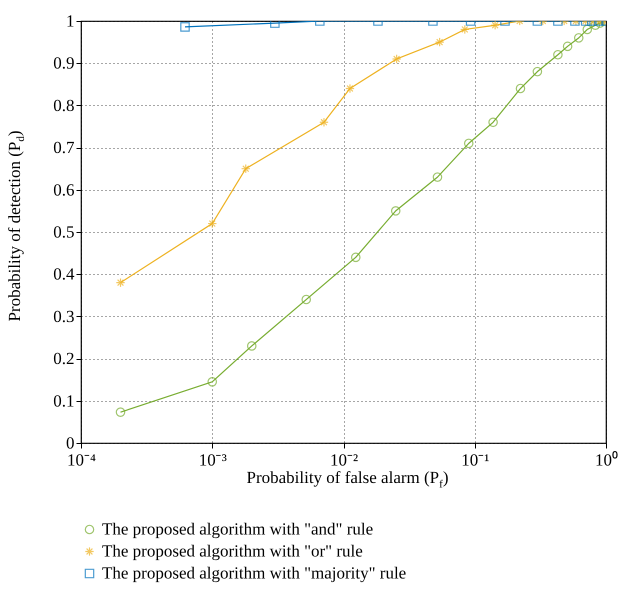  What do you see at coordinates (81, 460) in the screenshot?
I see `x-tick-label: 10⁻⁴` at bounding box center [81, 460].